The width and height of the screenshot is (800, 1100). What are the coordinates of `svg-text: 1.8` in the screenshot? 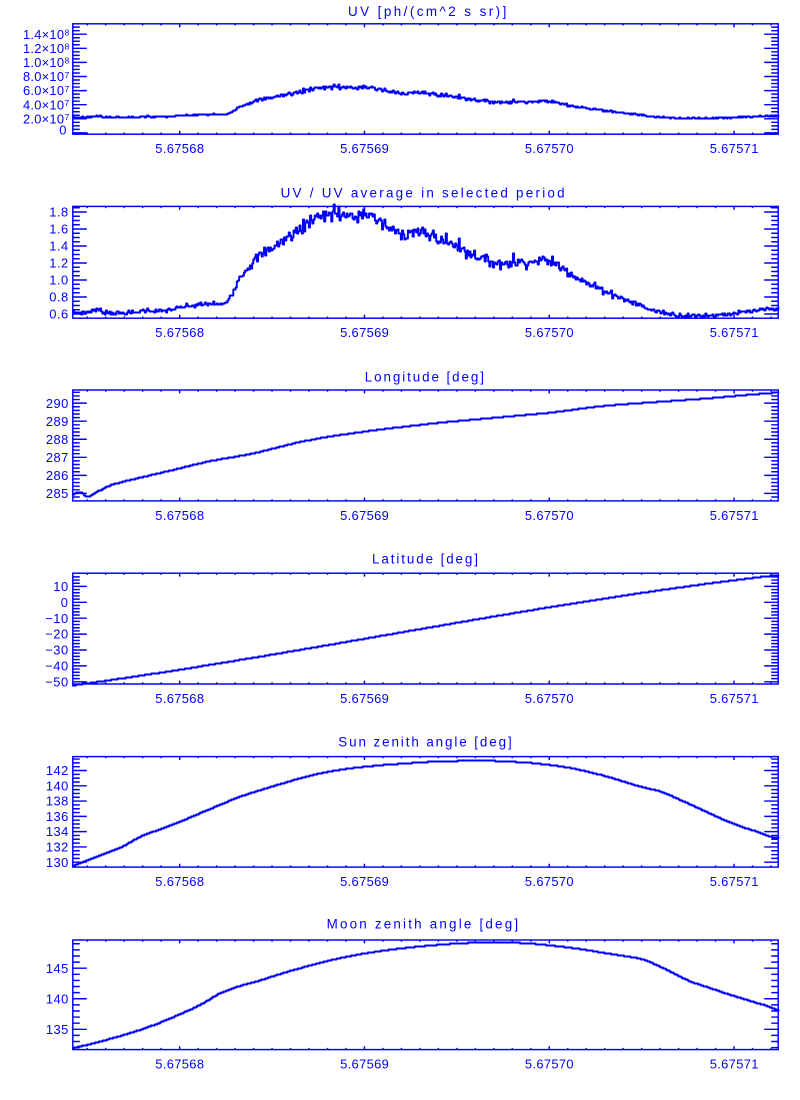 It's located at (58, 212).